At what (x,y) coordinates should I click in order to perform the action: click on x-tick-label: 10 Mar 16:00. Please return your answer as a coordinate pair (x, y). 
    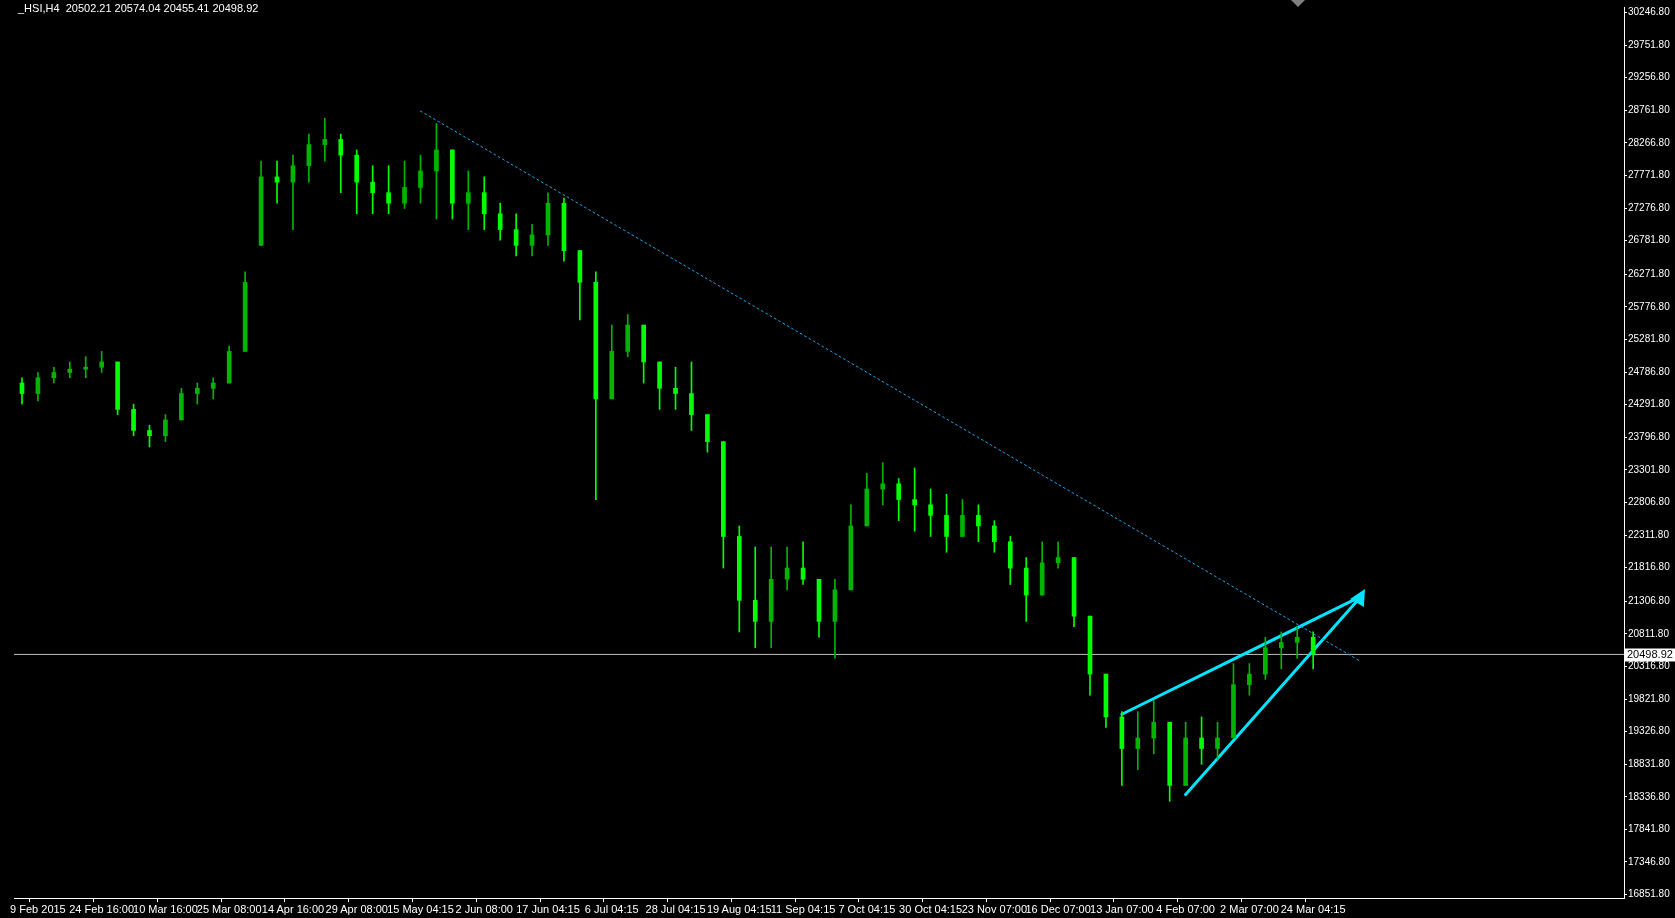
    Looking at the image, I should click on (165, 908).